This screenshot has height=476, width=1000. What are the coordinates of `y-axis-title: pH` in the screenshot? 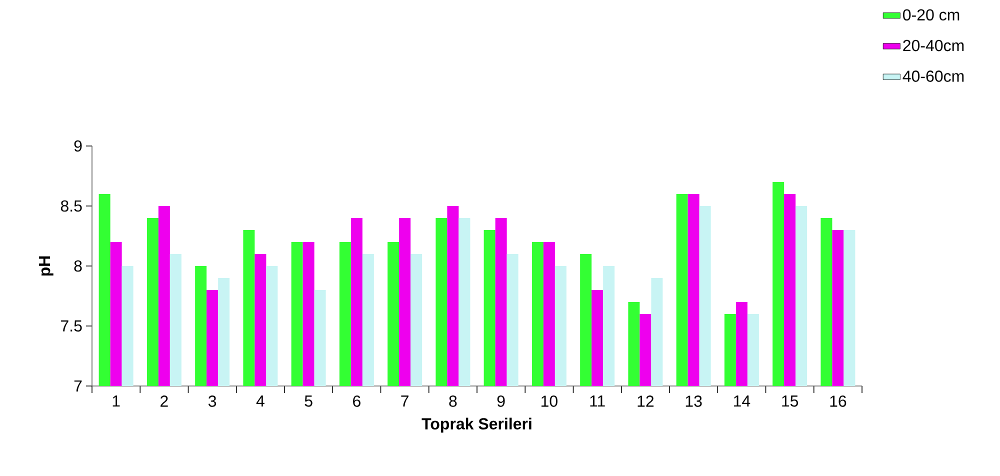 It's located at (46, 266).